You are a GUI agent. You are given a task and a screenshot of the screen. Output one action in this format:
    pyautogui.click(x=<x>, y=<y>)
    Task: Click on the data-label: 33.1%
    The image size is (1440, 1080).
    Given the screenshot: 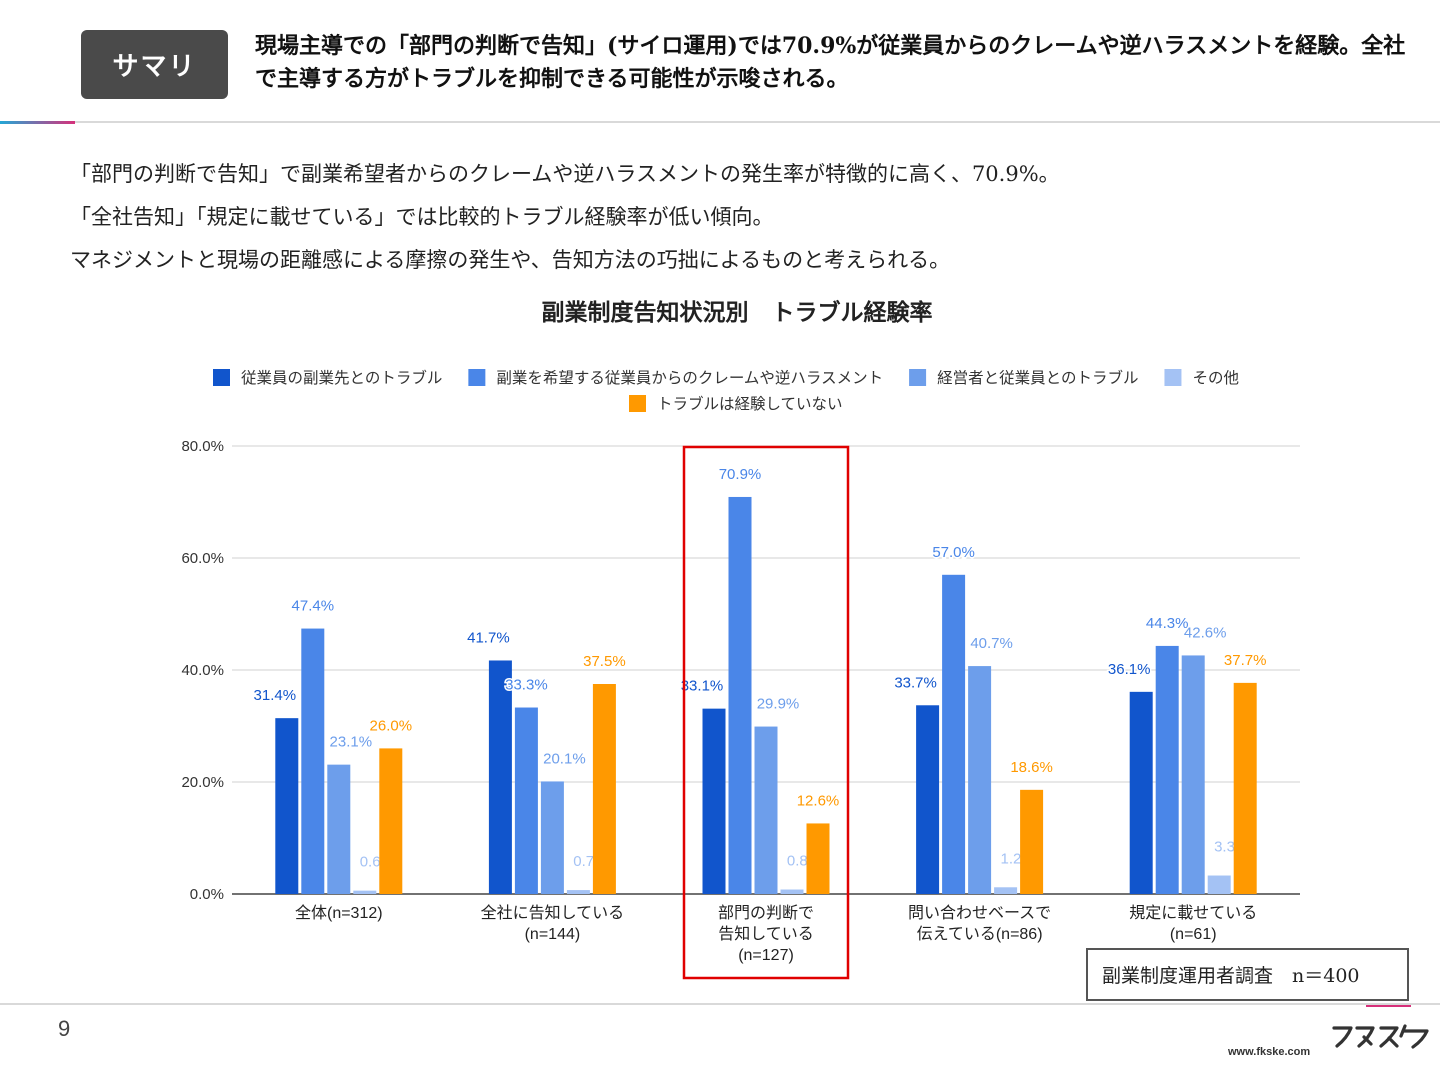 What is the action you would take?
    pyautogui.click(x=702, y=686)
    